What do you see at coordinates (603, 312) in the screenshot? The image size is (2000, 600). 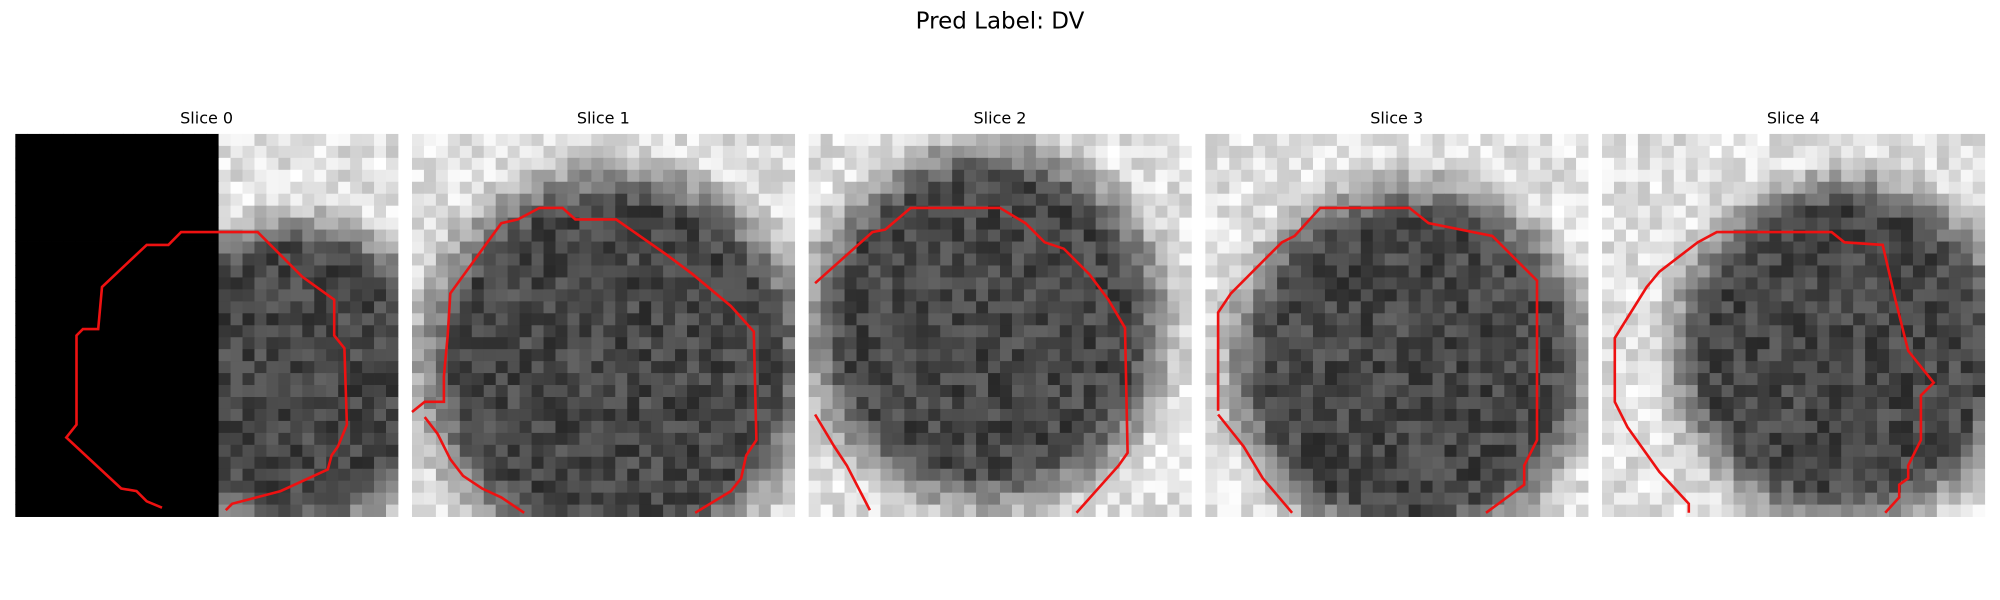 I see `panel: Slice 1` at bounding box center [603, 312].